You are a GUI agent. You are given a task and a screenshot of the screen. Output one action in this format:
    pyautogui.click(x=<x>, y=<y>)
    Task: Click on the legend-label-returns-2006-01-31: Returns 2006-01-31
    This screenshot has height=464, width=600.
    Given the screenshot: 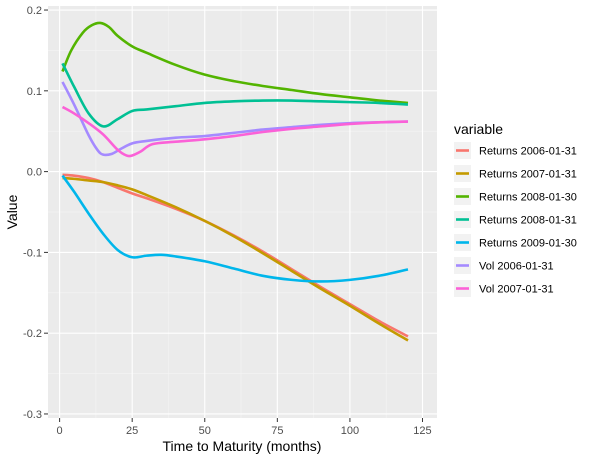 What is the action you would take?
    pyautogui.click(x=528, y=152)
    